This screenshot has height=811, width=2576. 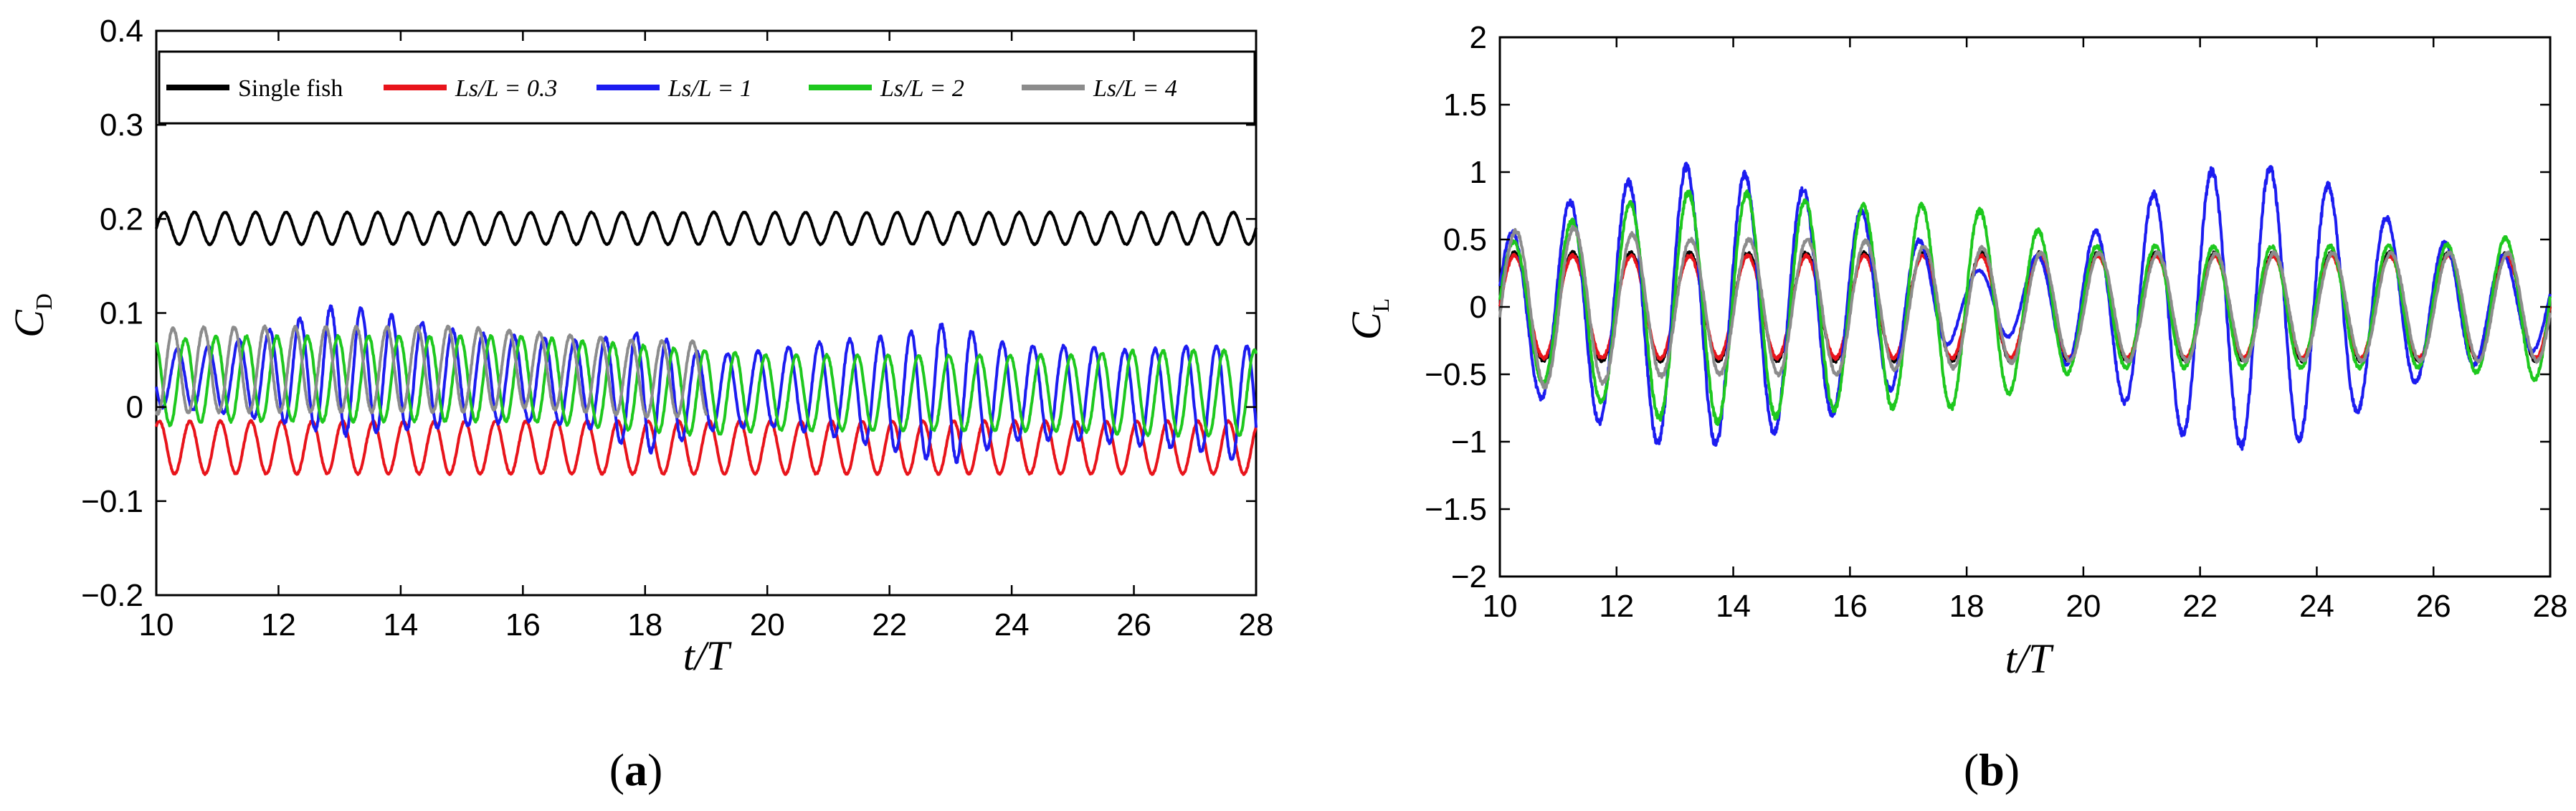 I want to click on y-tick-label: 0.1, so click(x=122, y=313).